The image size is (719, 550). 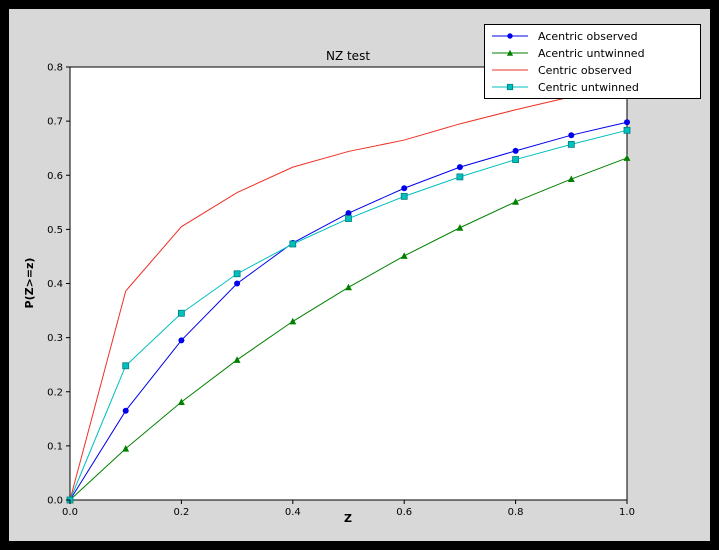 I want to click on legend-entry: Centric untwinned, so click(x=592, y=87).